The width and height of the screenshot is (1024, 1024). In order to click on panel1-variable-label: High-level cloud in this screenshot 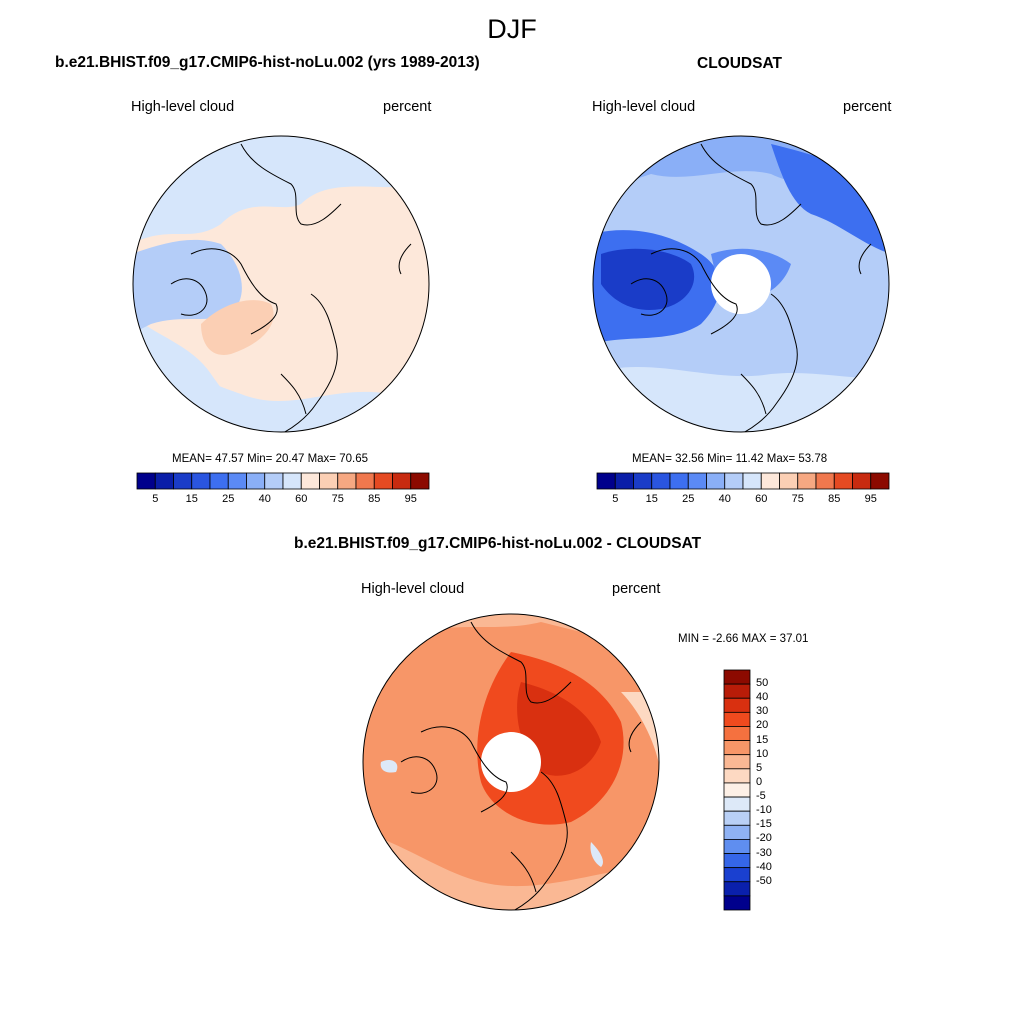, I will do `click(183, 107)`.